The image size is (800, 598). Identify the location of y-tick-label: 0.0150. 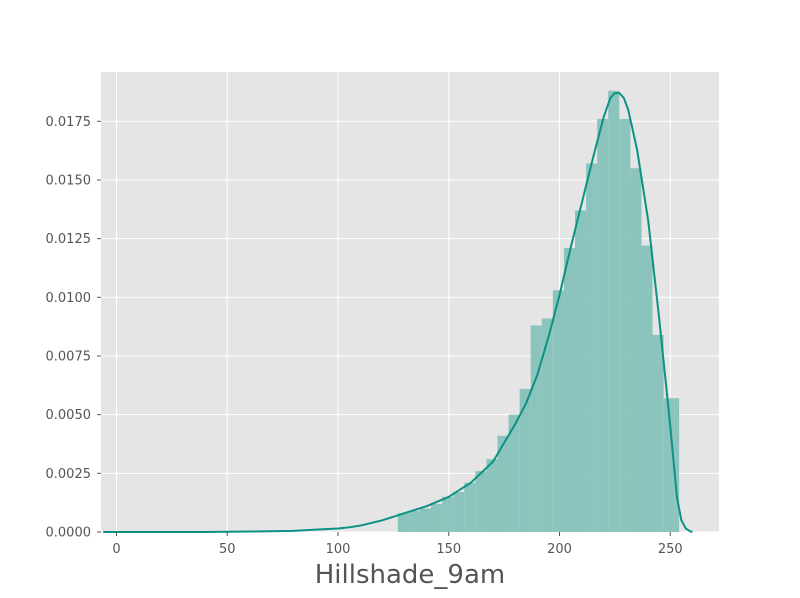
(69, 180).